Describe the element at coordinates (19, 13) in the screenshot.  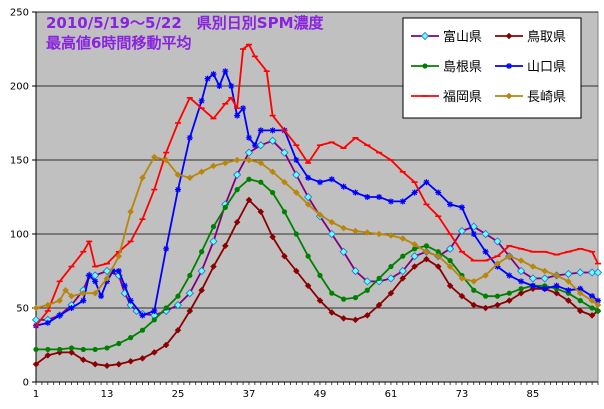
I see `y-tick-label: 250` at that location.